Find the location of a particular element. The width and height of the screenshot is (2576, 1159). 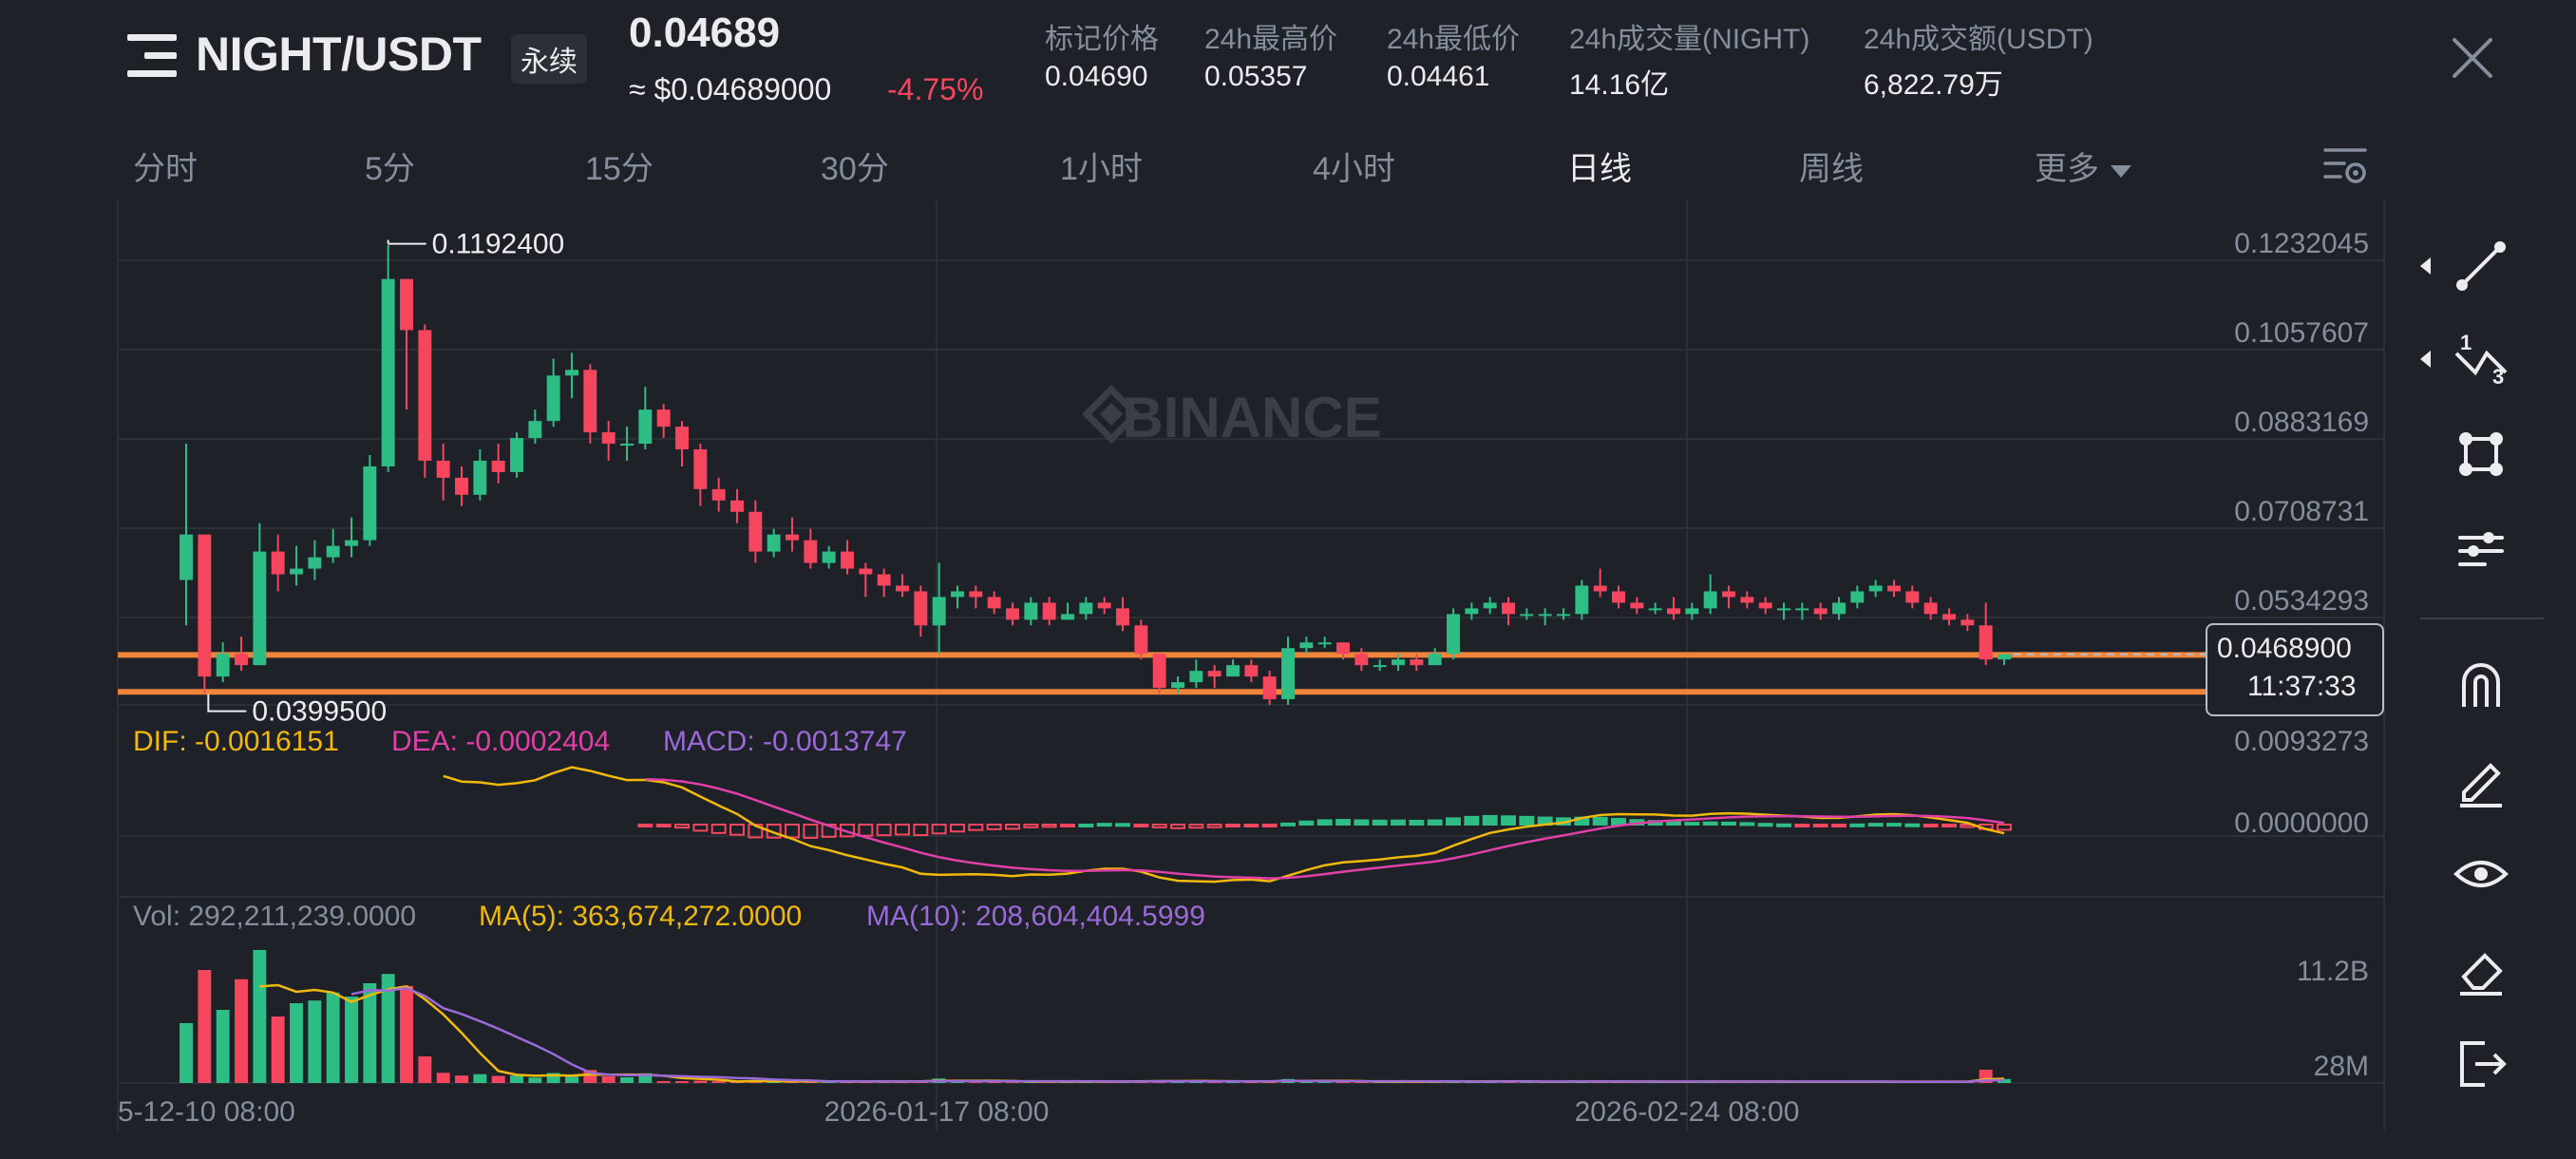

tab-5m: 5分 is located at coordinates (390, 169).